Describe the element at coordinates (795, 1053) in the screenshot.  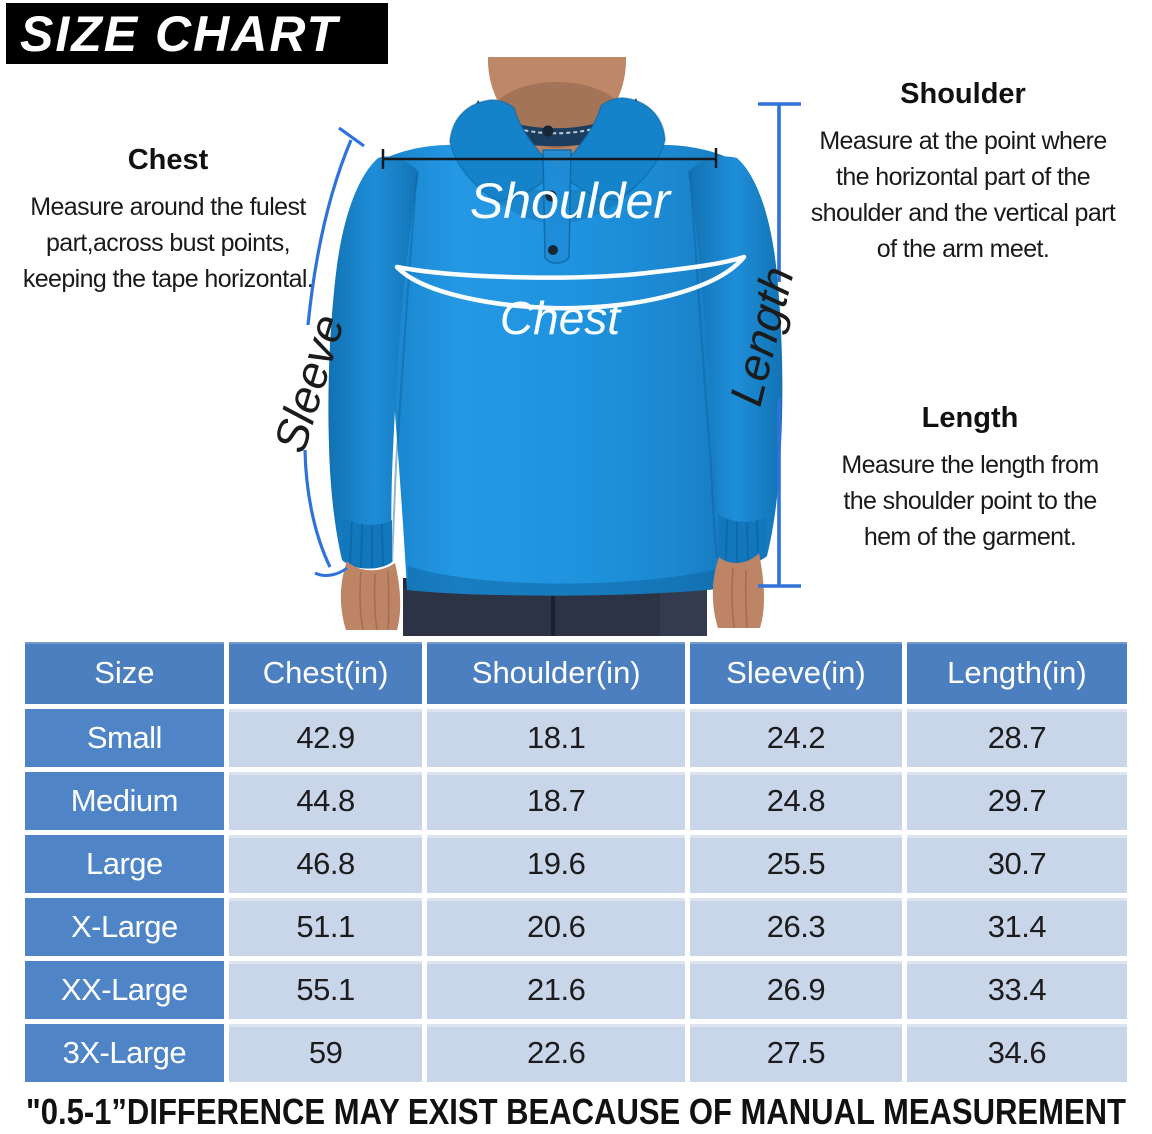
I see `value-cell: 27.5` at that location.